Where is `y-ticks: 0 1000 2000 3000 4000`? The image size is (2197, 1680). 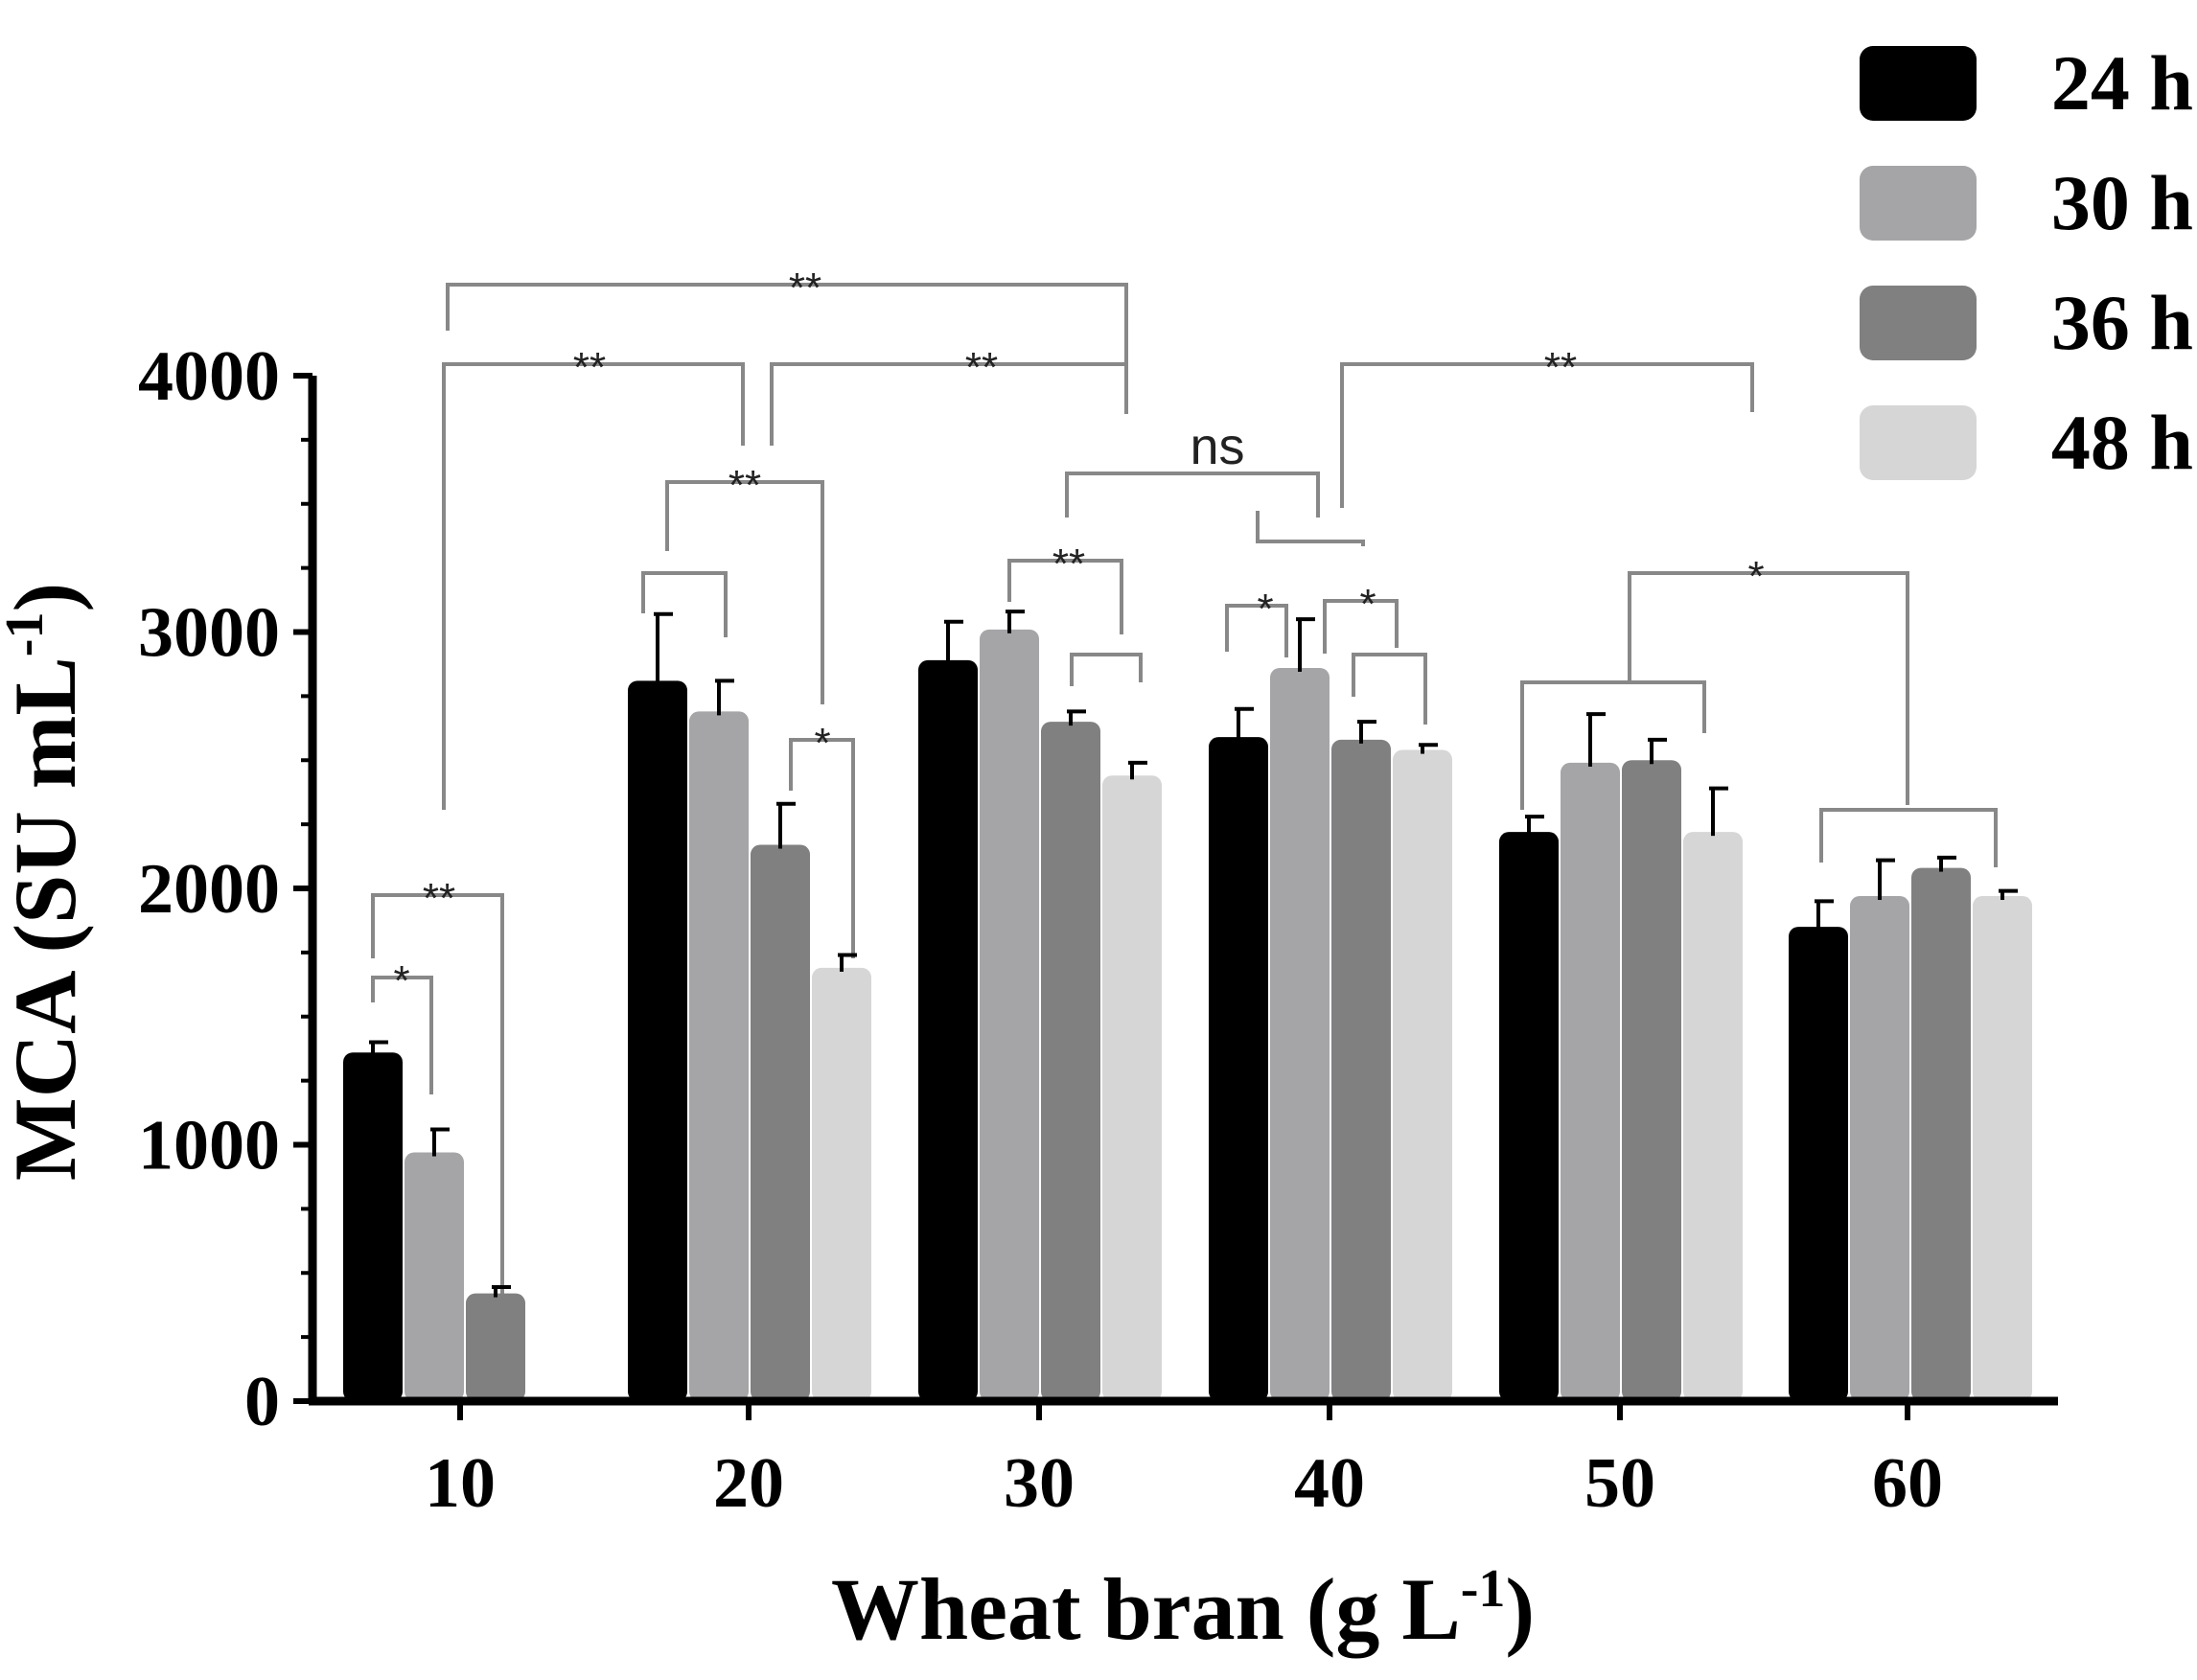
y-ticks: 0 1000 2000 3000 4000 is located at coordinates (225, 889).